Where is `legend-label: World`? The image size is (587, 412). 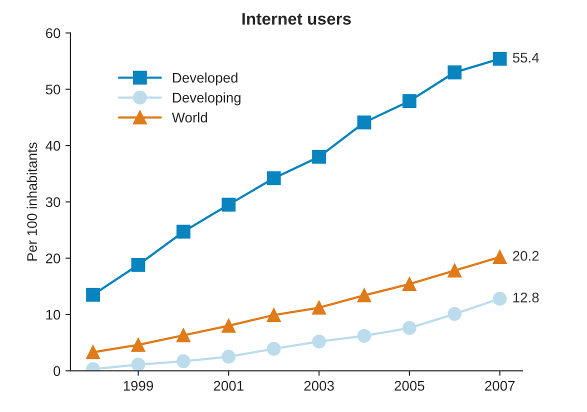
legend-label: World is located at coordinates (190, 117).